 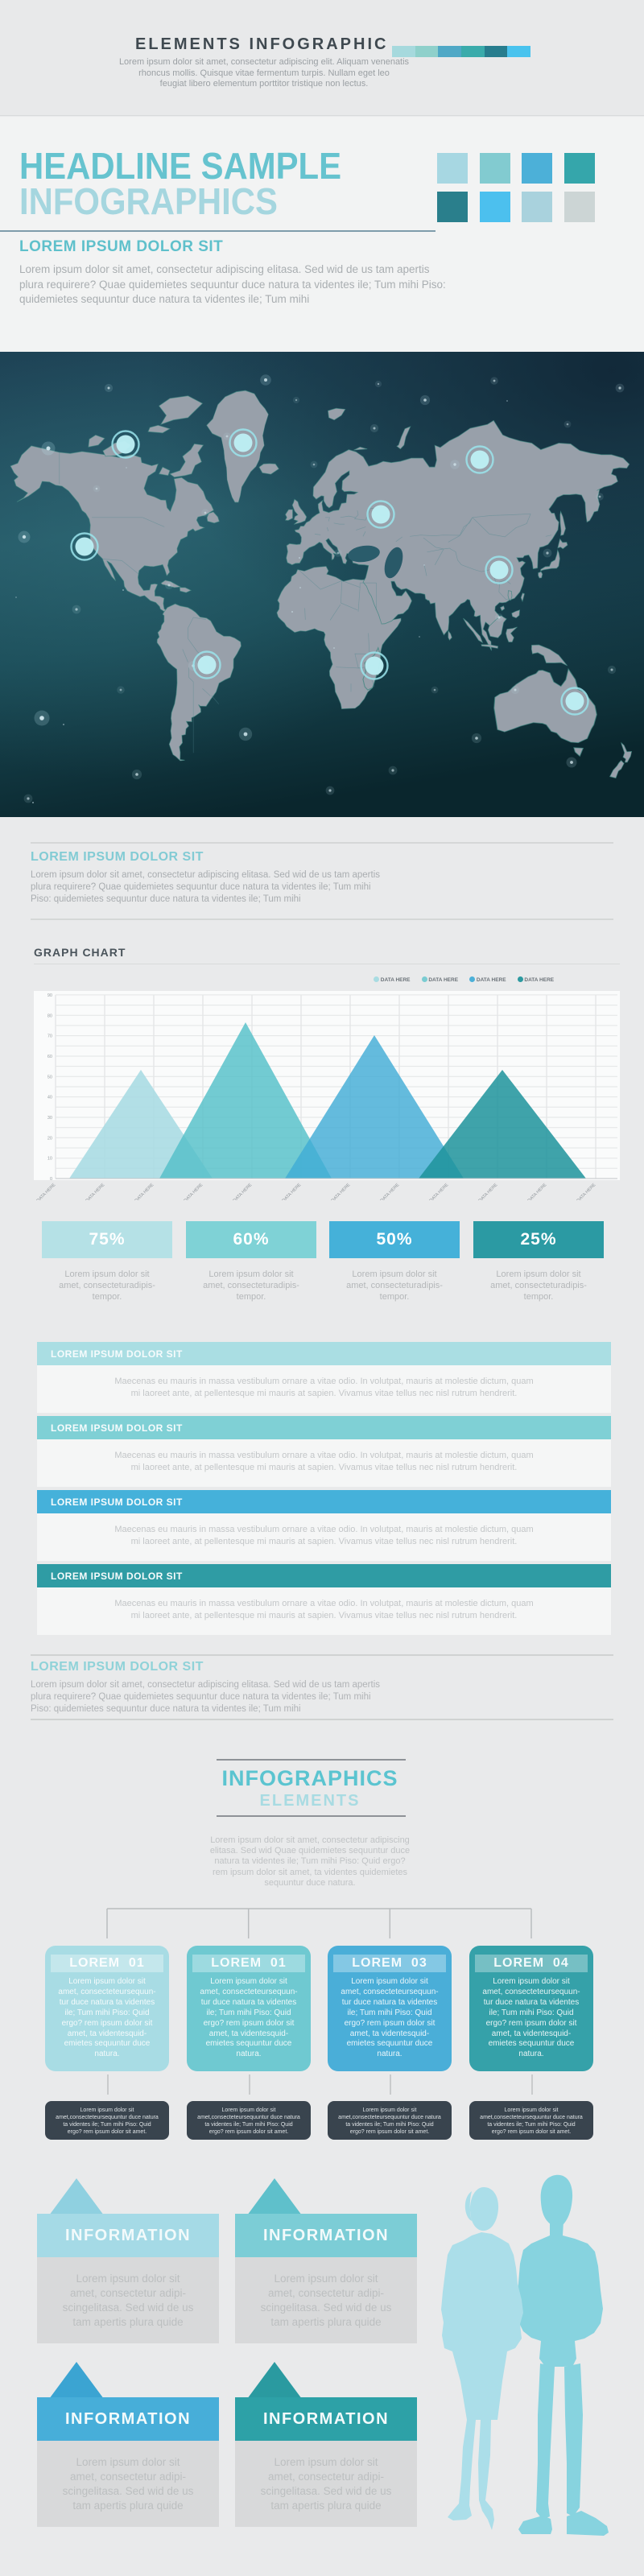 What do you see at coordinates (49, 1098) in the screenshot?
I see `svg-text: 40` at bounding box center [49, 1098].